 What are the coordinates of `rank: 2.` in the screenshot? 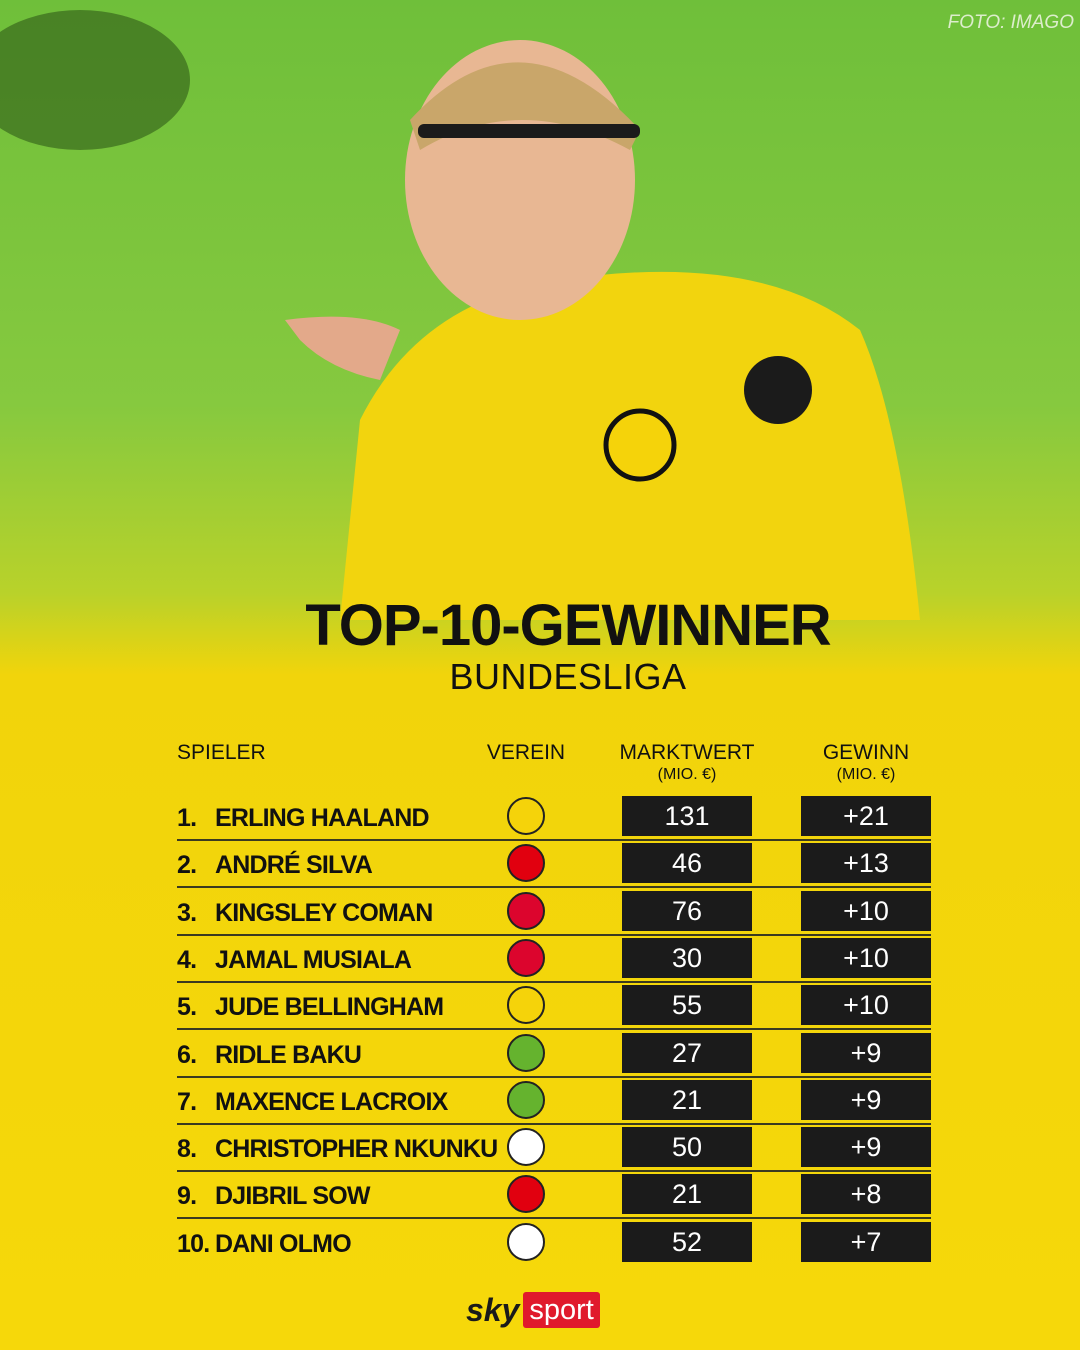 It's located at (187, 865).